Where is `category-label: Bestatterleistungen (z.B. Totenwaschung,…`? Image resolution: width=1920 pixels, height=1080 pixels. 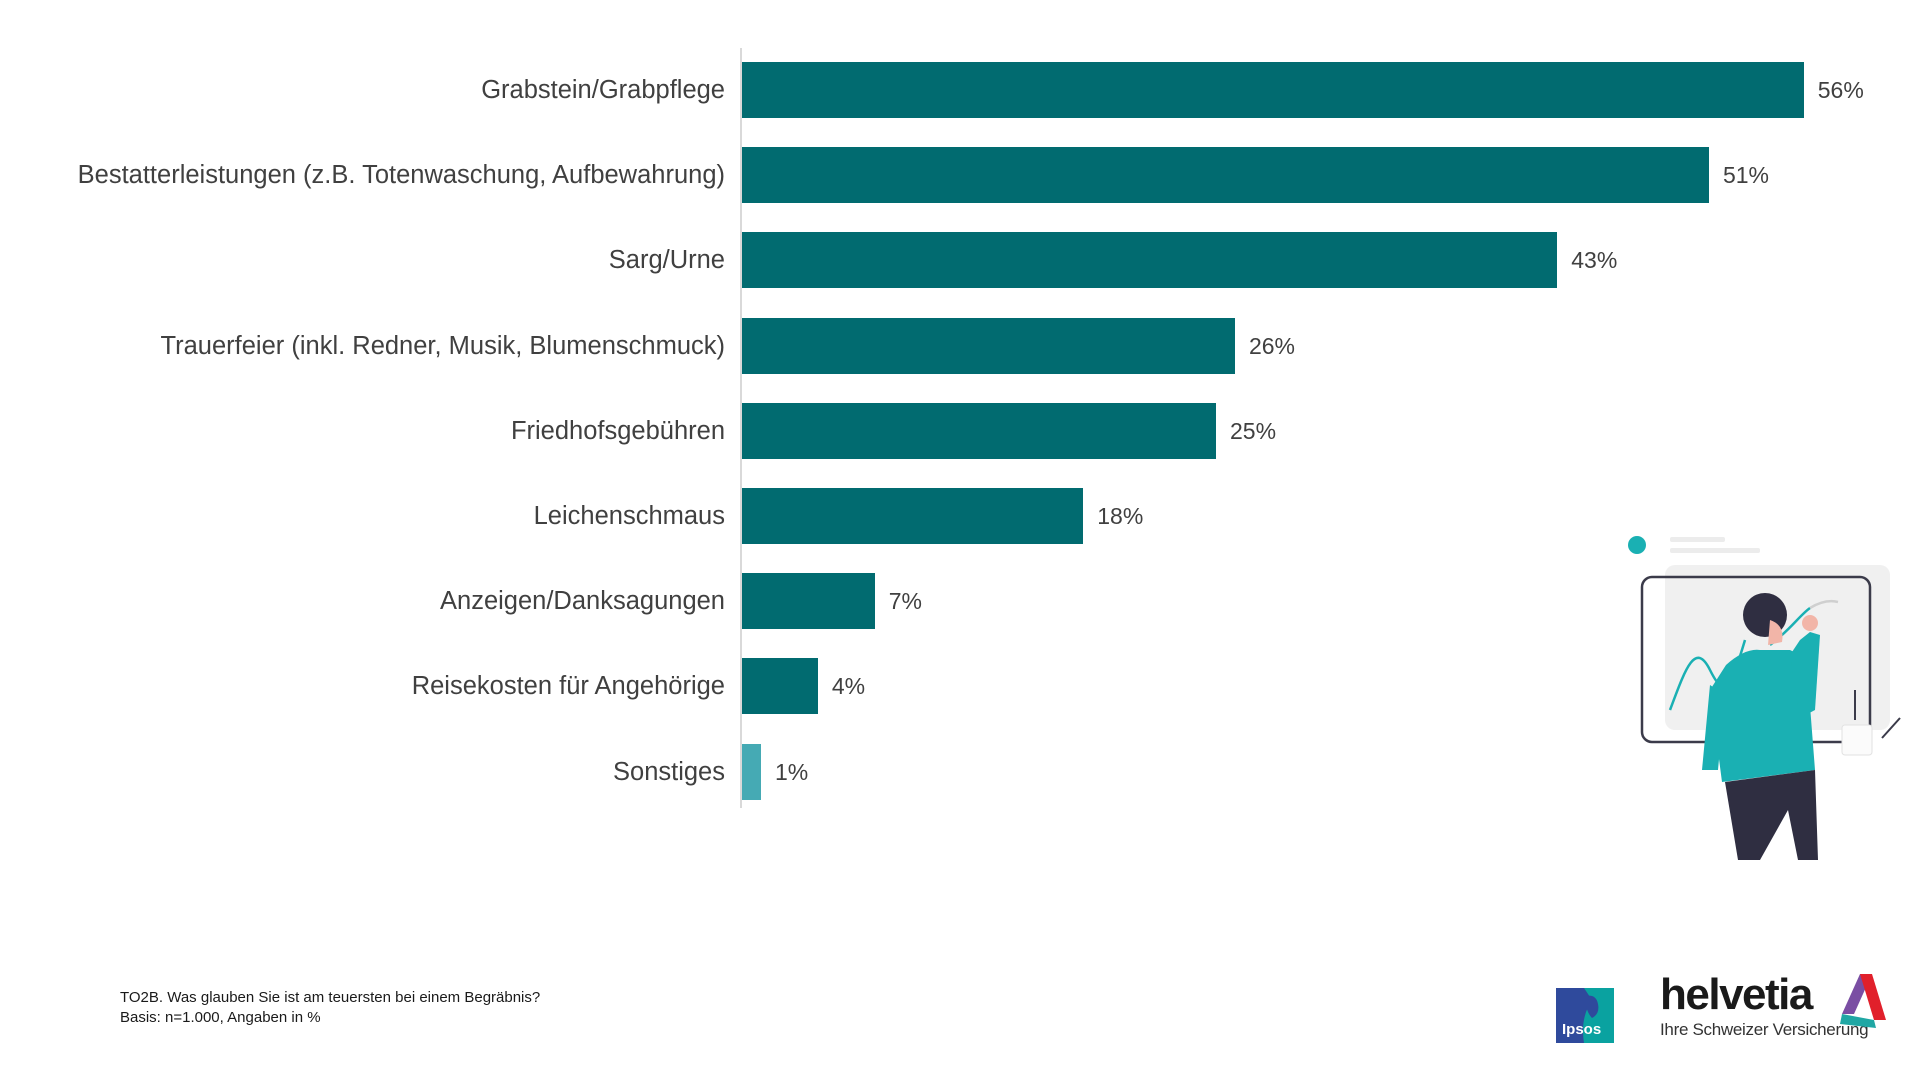 category-label: Bestatterleistungen (z.B. Totenwaschung,… is located at coordinates (401, 175).